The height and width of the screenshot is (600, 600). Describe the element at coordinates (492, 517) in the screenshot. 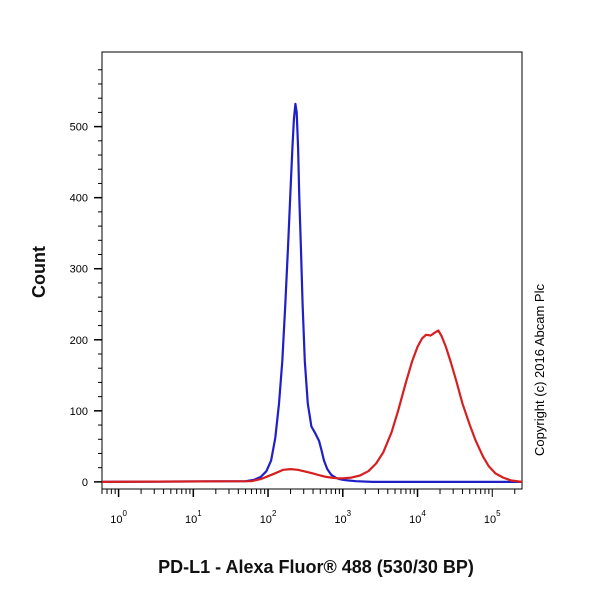

I see `x-tick-label: 10⁵` at that location.